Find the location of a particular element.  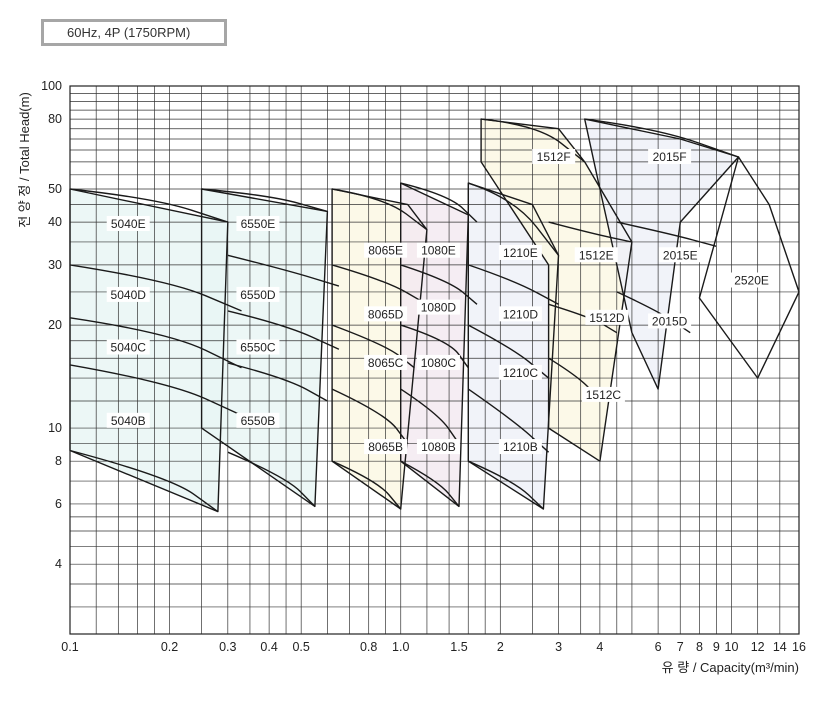

region-8065-outline is located at coordinates (379, 349).